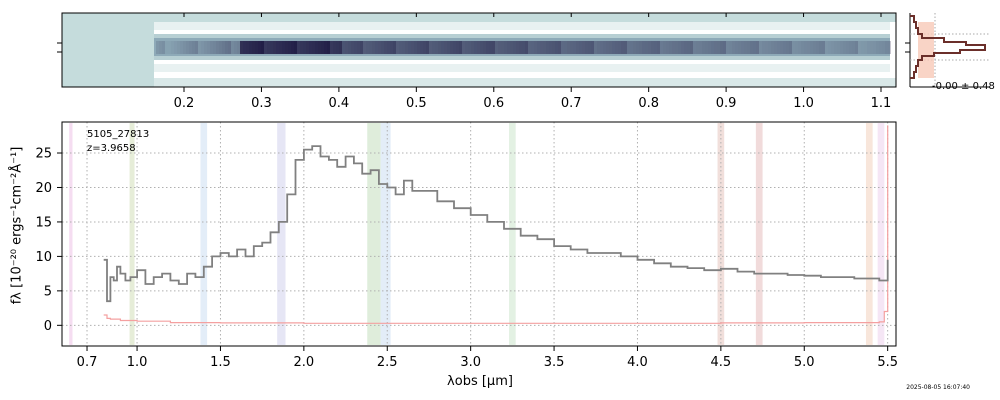 This screenshot has height=400, width=1000. I want to click on spectrum-2d-tick-label-7: 0.9, so click(726, 103).